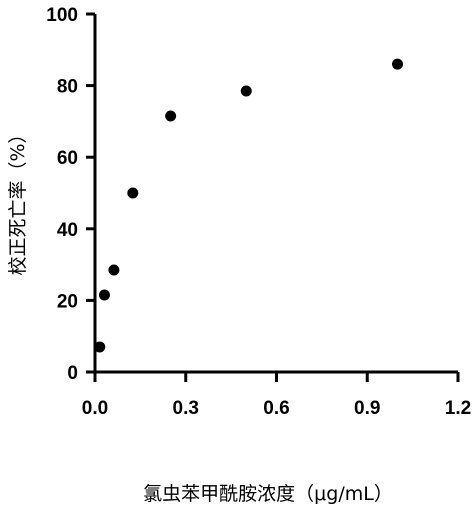  I want to click on y-tick-label: 0, so click(72, 373).